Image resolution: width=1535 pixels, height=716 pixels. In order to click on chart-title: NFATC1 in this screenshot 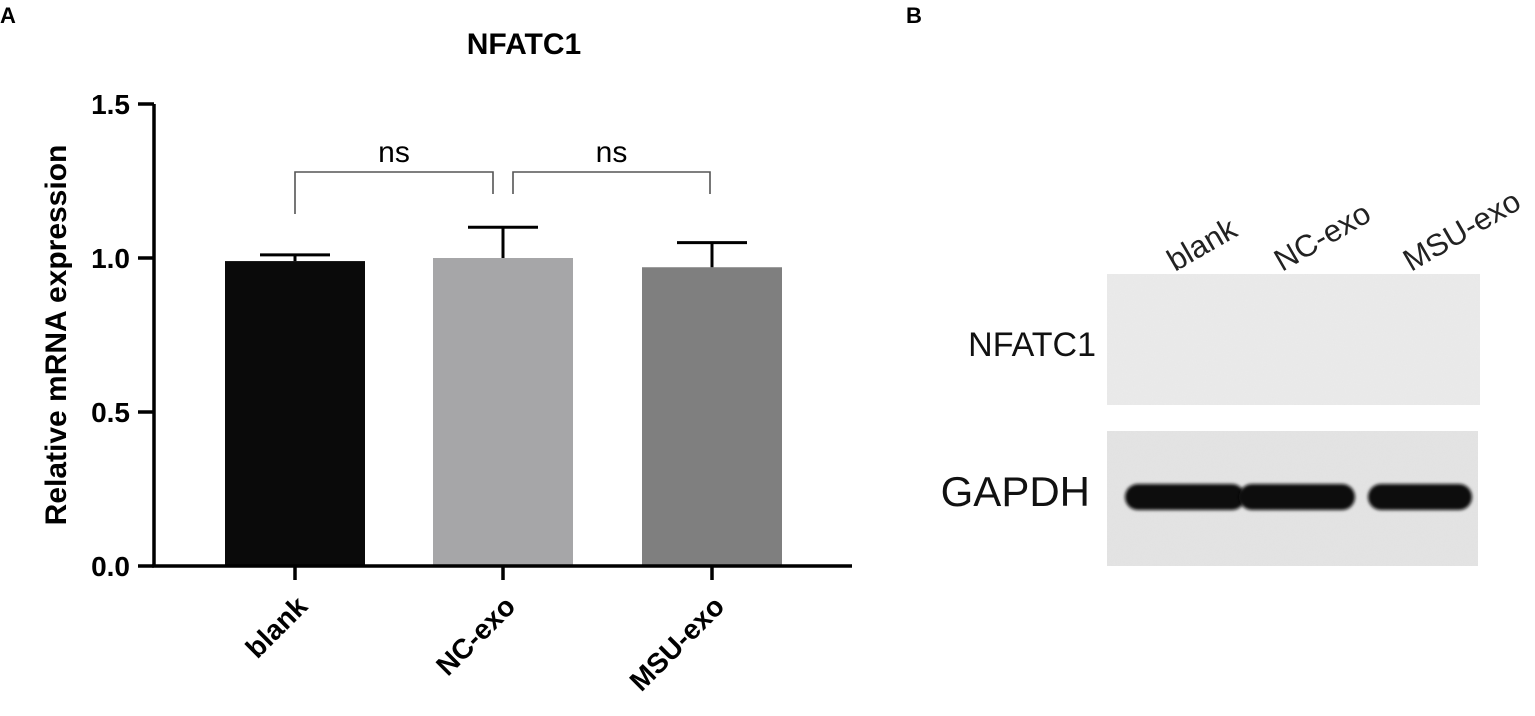, I will do `click(524, 44)`.